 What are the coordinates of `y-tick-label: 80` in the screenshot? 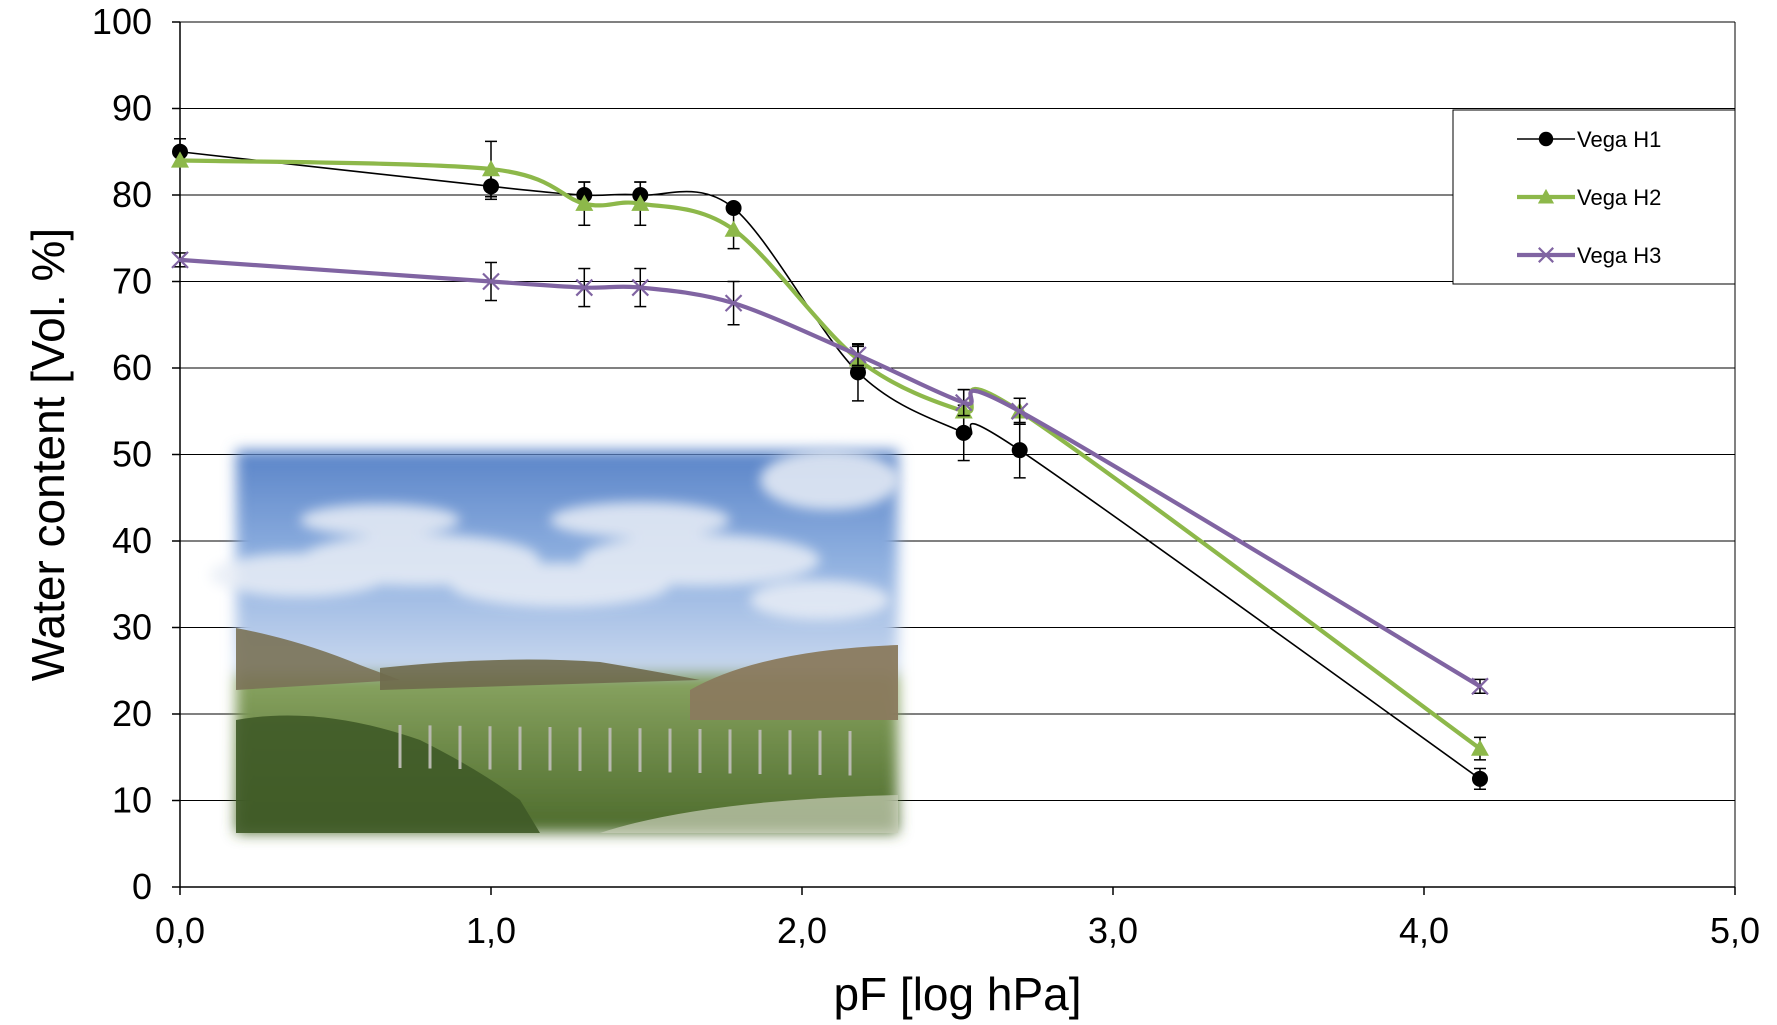 It's located at (132, 194).